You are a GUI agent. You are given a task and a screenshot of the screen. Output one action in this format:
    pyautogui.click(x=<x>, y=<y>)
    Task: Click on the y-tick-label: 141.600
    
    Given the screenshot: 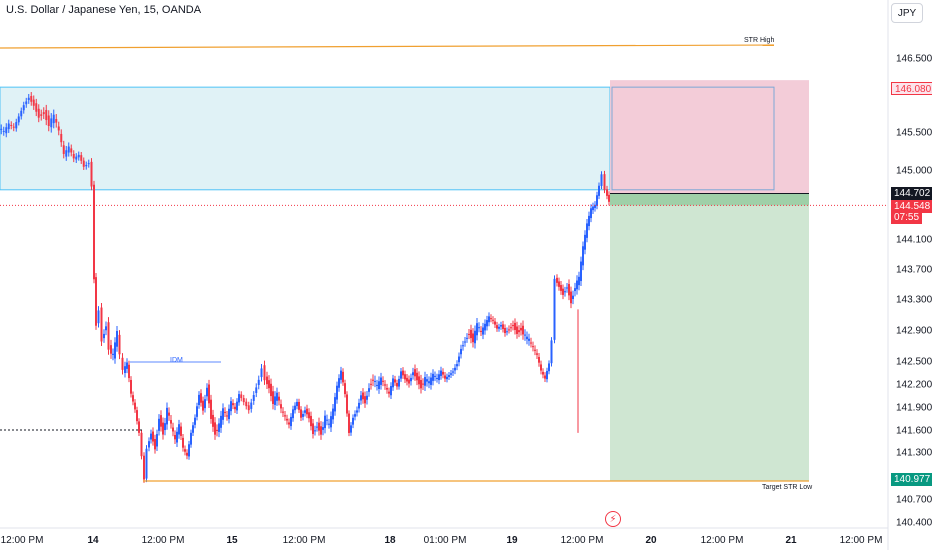 What is the action you would take?
    pyautogui.click(x=914, y=431)
    